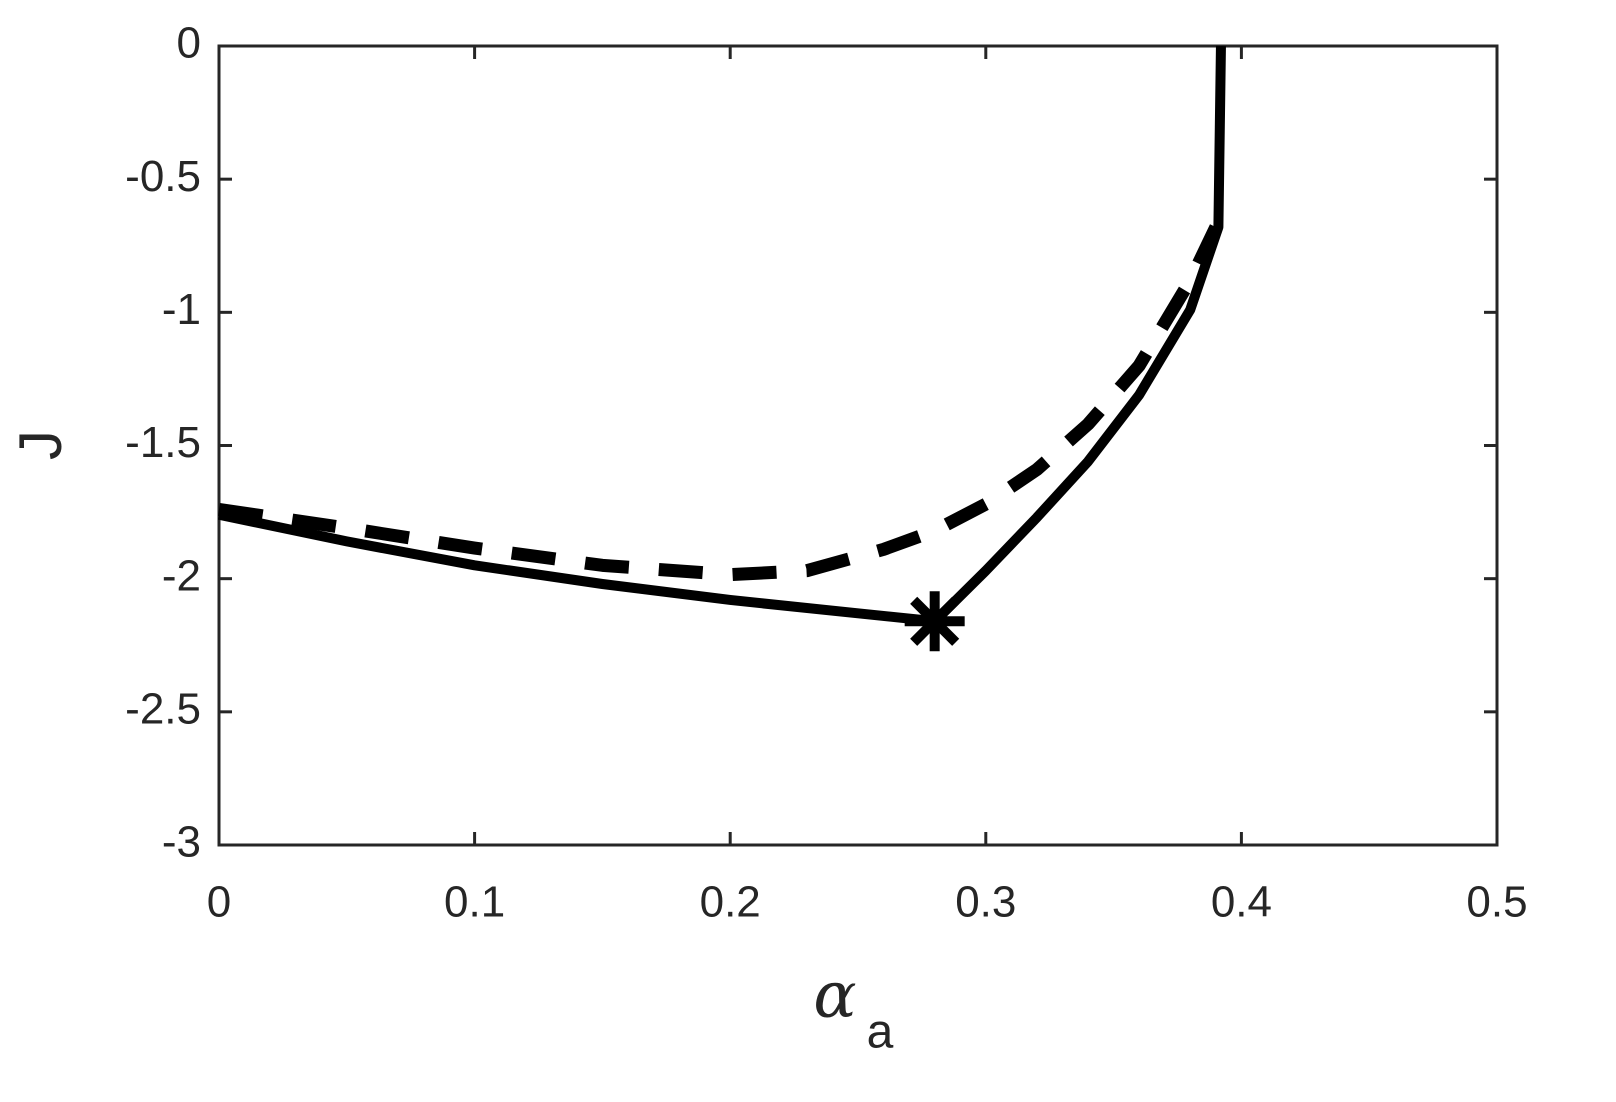  I want to click on y-tick-label: 0, so click(189, 43).